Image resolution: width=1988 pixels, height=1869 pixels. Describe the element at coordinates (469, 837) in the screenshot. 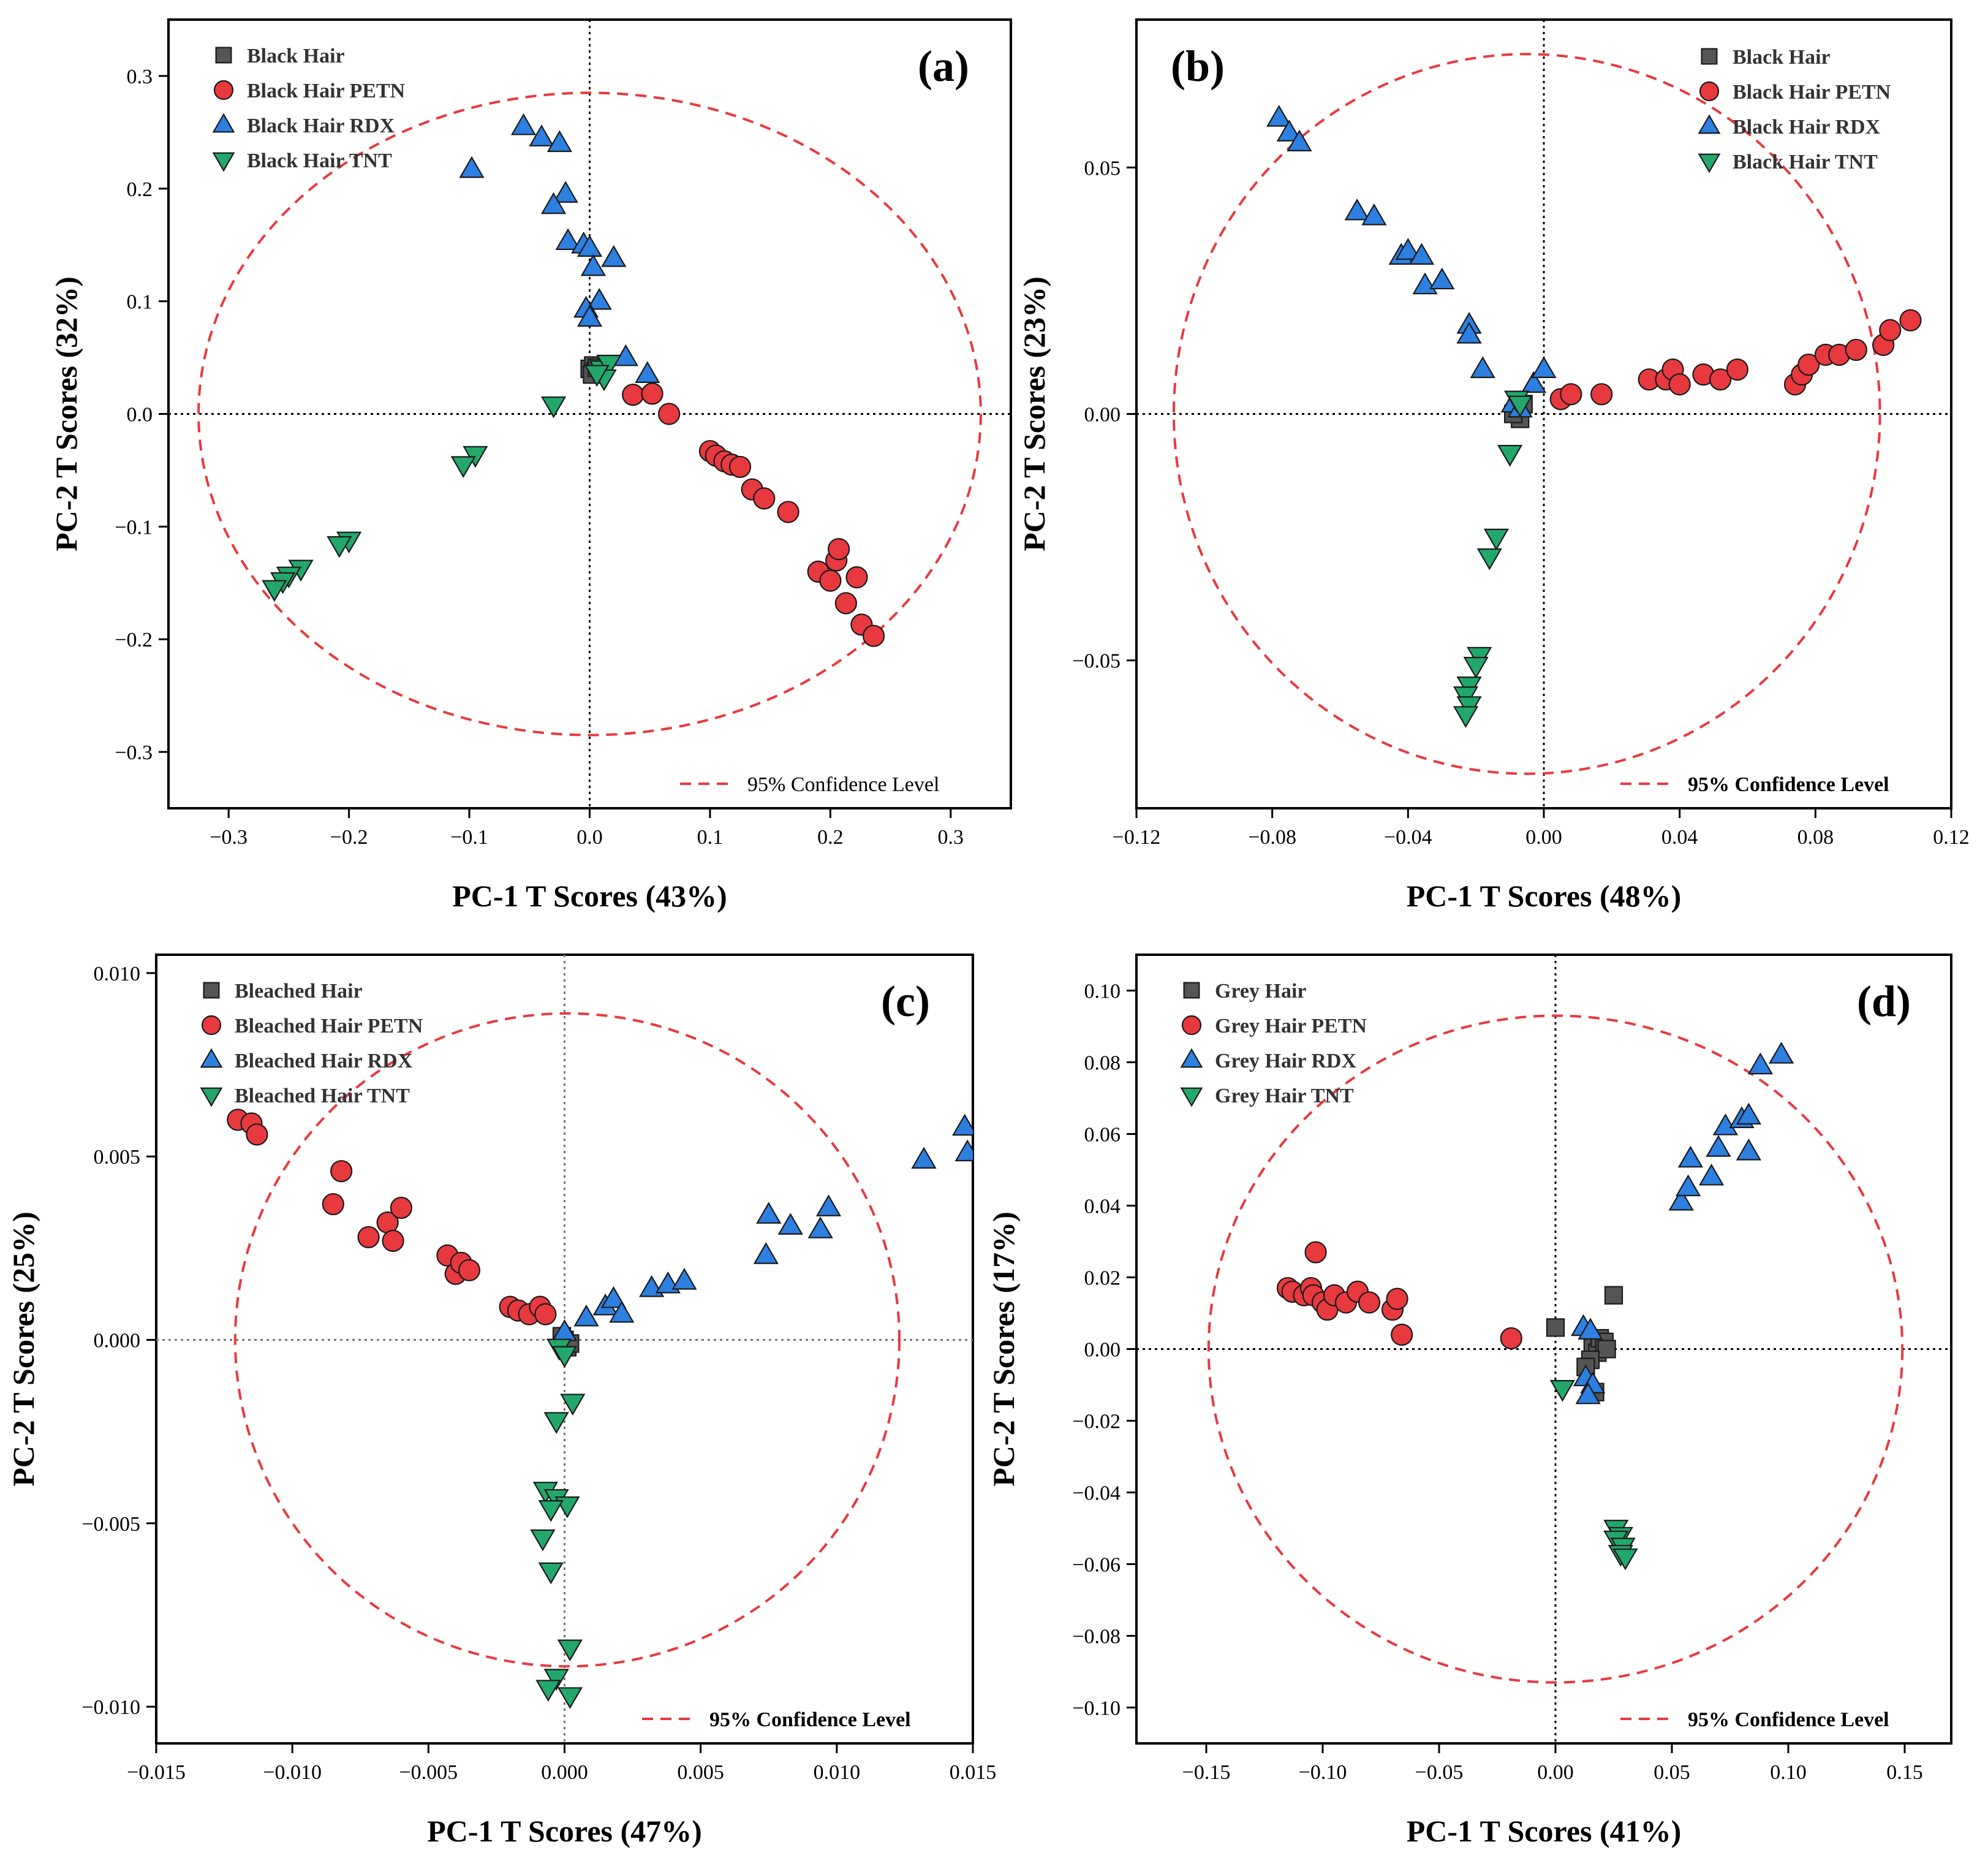

I see `x-tick-label: −0.1` at that location.